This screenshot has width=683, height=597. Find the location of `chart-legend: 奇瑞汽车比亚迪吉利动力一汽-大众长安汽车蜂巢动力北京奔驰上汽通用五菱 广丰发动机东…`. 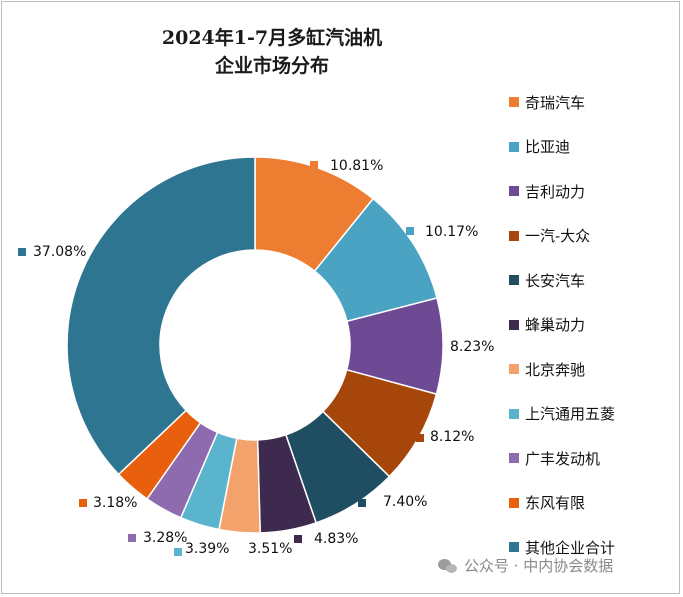

chart-legend: 奇瑞汽车比亚迪吉利动力一汽-大众长安汽车蜂巢动力北京奔驰上汽通用五菱 广丰发动机东… is located at coordinates (562, 325).